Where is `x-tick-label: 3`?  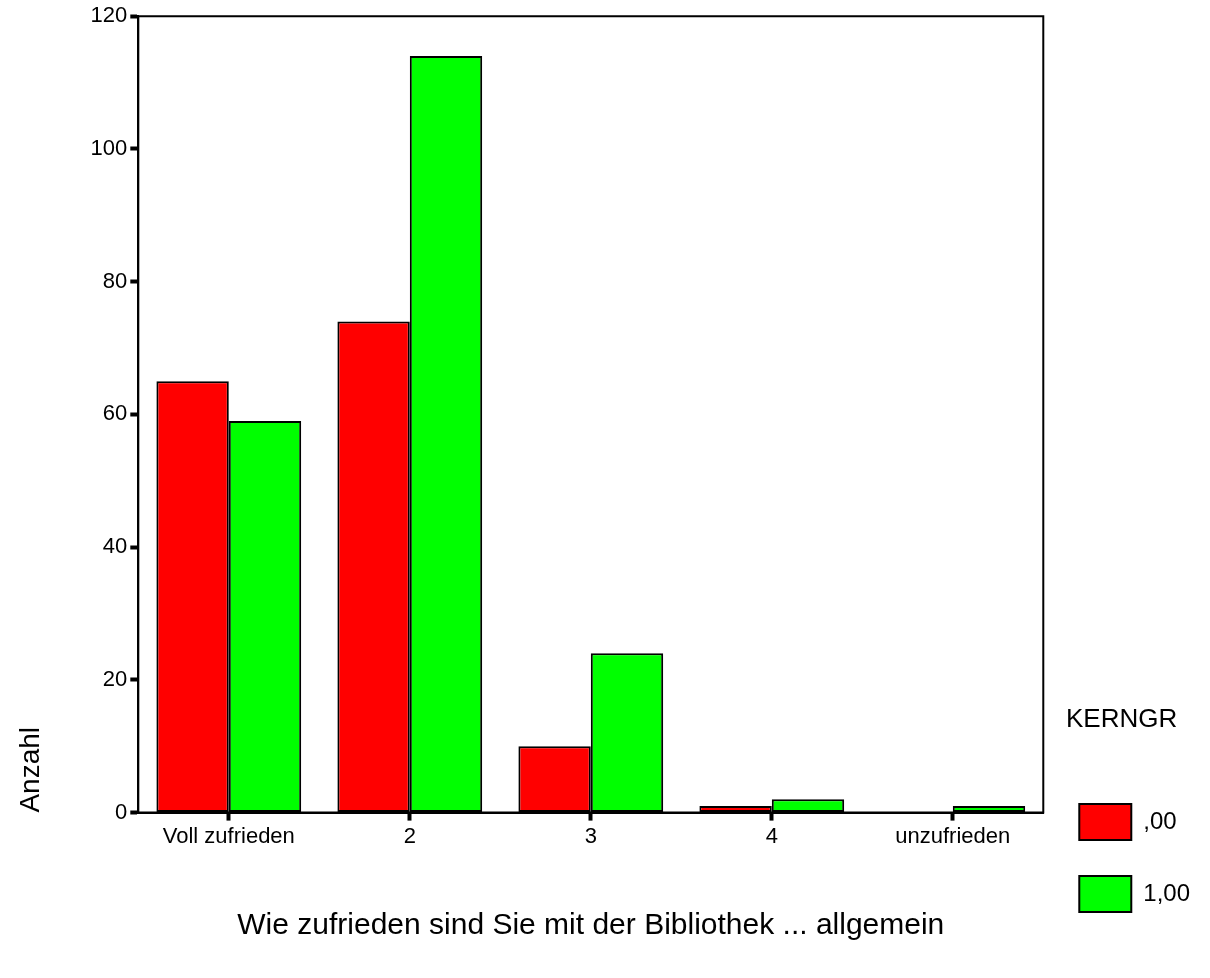 x-tick-label: 3 is located at coordinates (590, 835).